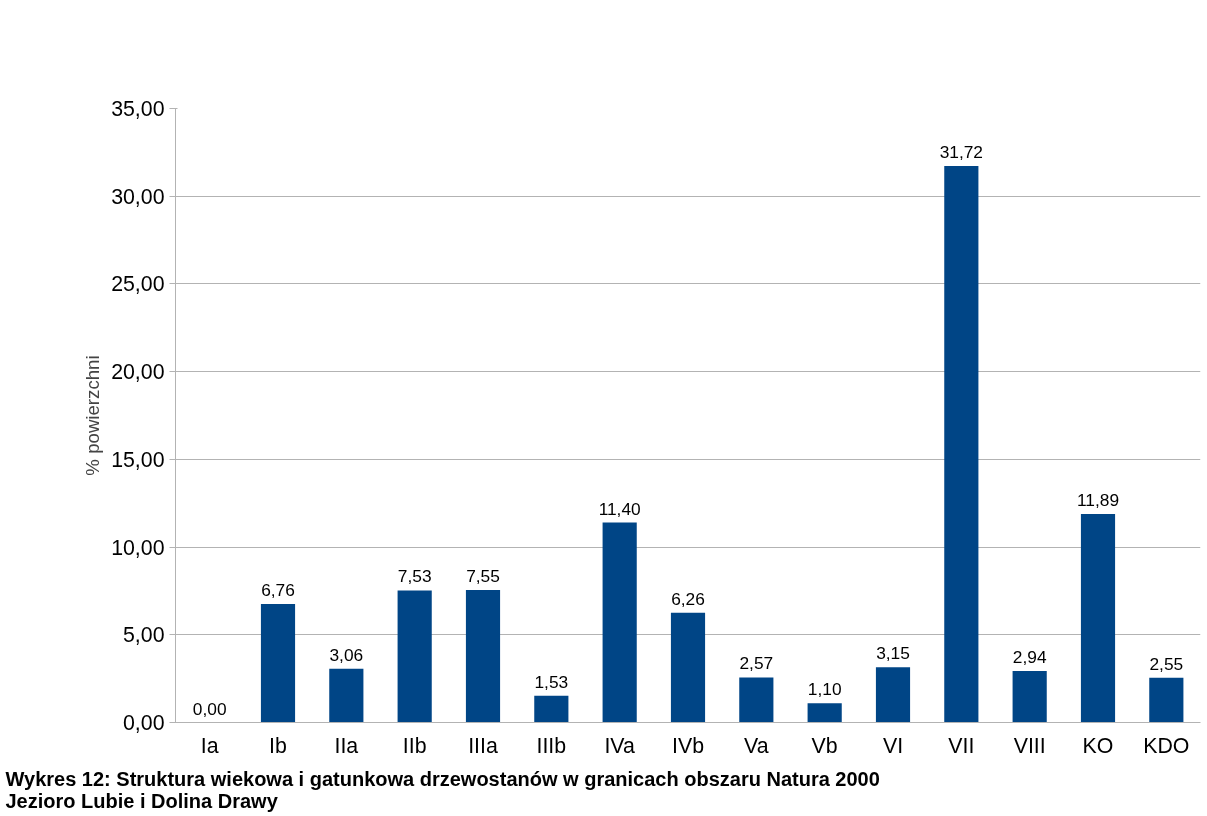 Image resolution: width=1207 pixels, height=816 pixels. I want to click on y-axis-title: % powierzchni, so click(93, 415).